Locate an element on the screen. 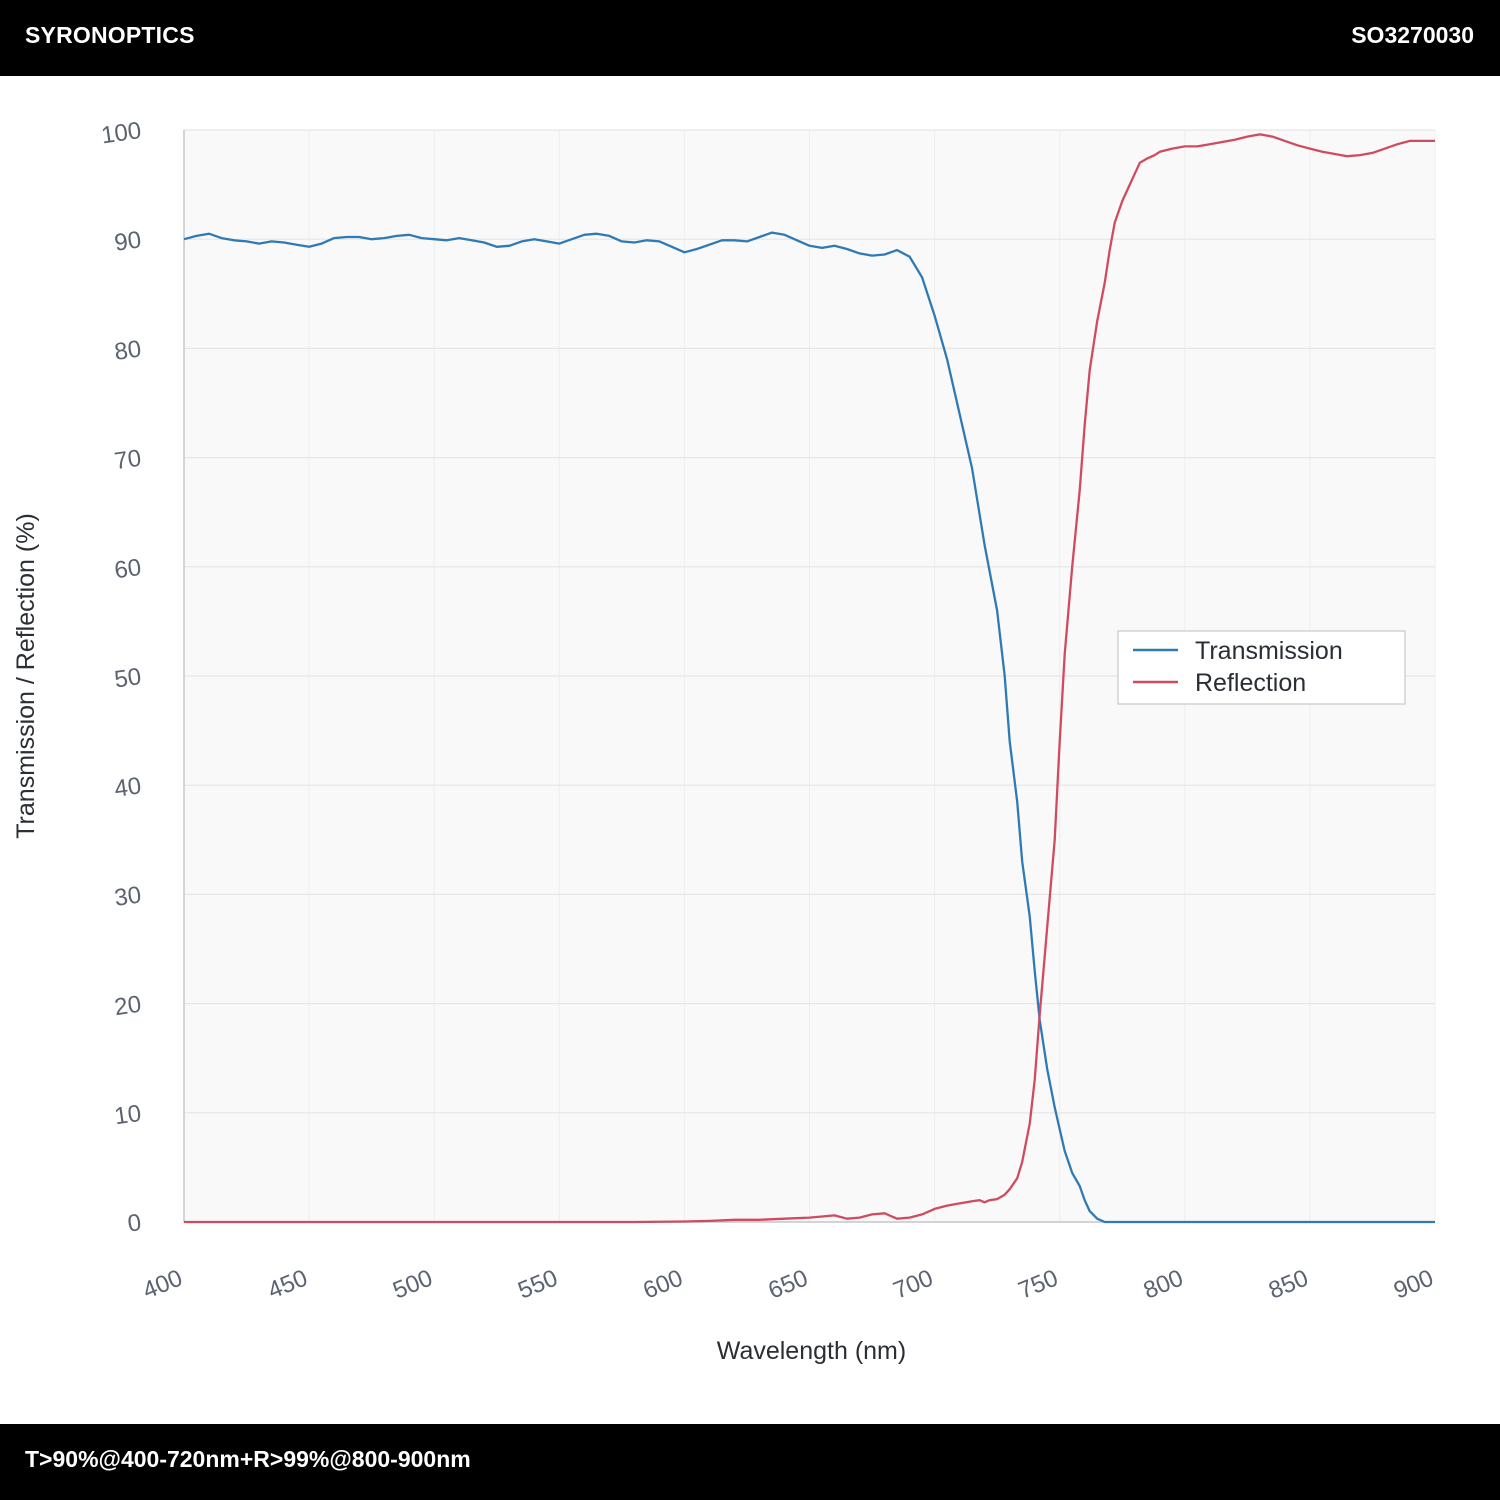 This screenshot has height=1500, width=1500. x-tick-label: 750 is located at coordinates (1038, 1285).